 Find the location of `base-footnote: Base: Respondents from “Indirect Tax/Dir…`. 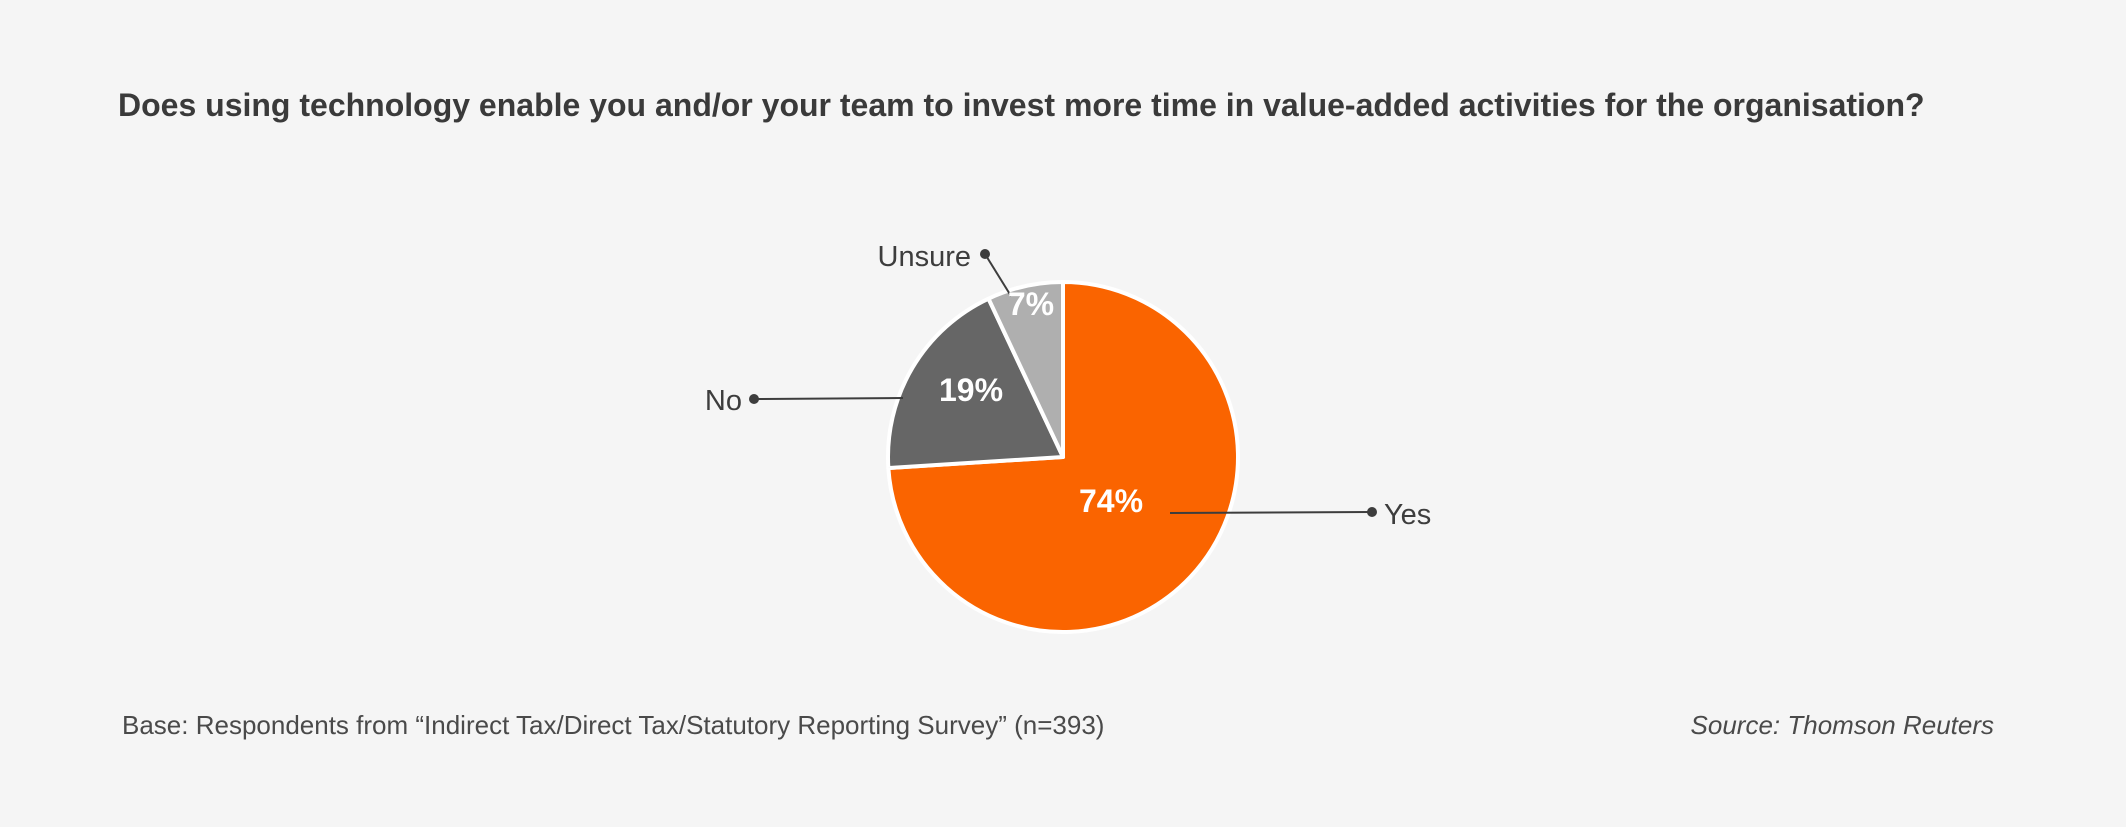

base-footnote: Base: Respondents from “Indirect Tax/Dir… is located at coordinates (613, 725).